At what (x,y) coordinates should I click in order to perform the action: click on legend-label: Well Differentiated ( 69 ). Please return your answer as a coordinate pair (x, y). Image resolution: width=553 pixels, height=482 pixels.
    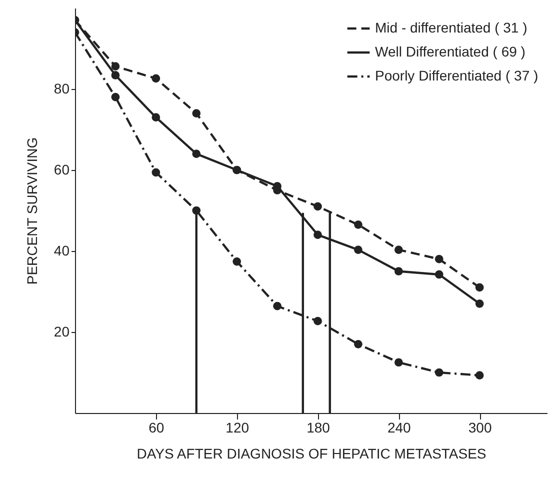
    Looking at the image, I should click on (450, 52).